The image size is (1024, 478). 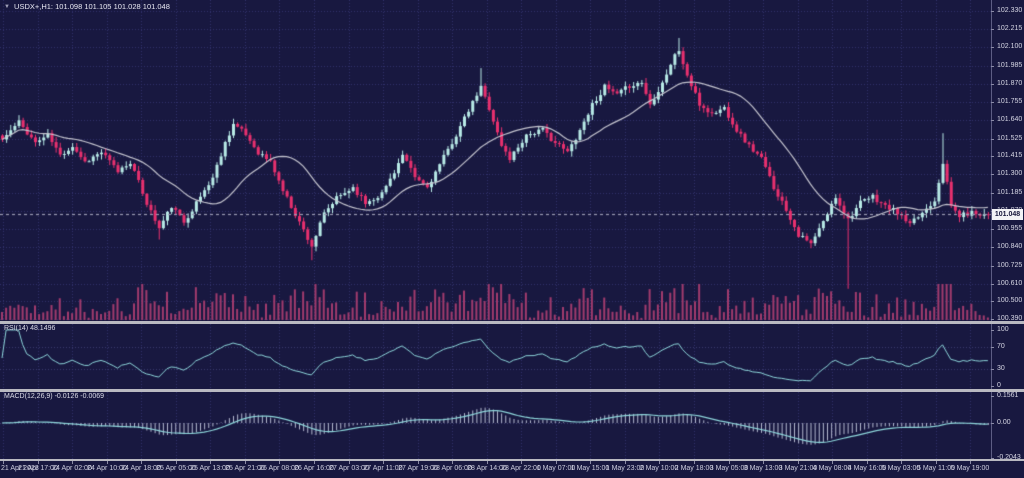 What do you see at coordinates (729, 468) in the screenshot?
I see `time-axis-label: 3 May 05:00` at bounding box center [729, 468].